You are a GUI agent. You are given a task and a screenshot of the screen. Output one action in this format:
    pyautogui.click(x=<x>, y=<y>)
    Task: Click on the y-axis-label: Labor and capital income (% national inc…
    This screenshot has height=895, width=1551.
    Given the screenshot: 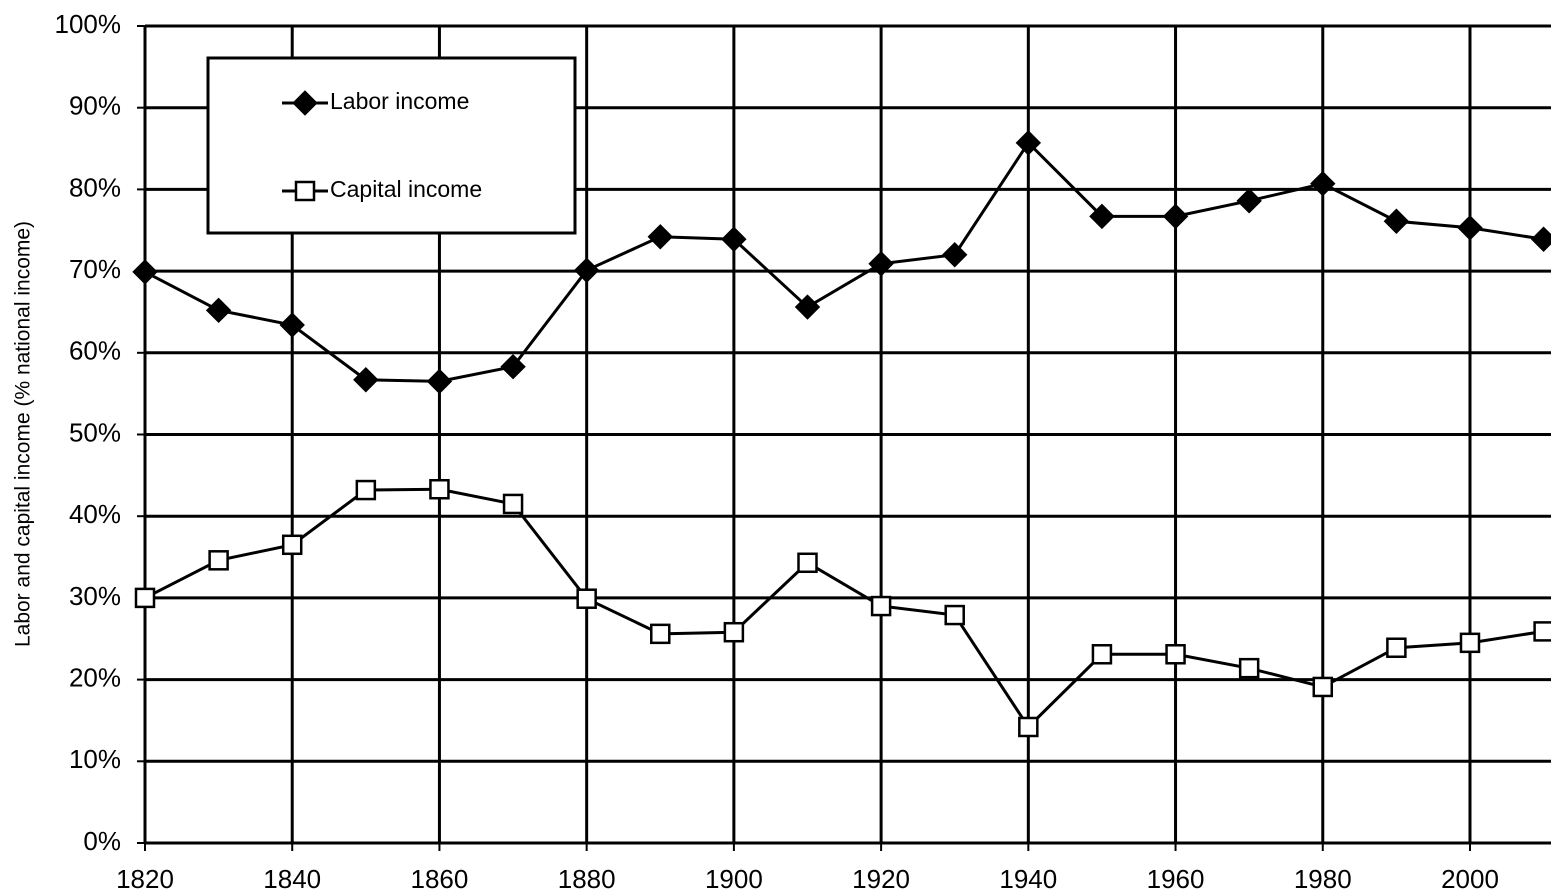 What is the action you would take?
    pyautogui.click(x=23, y=434)
    